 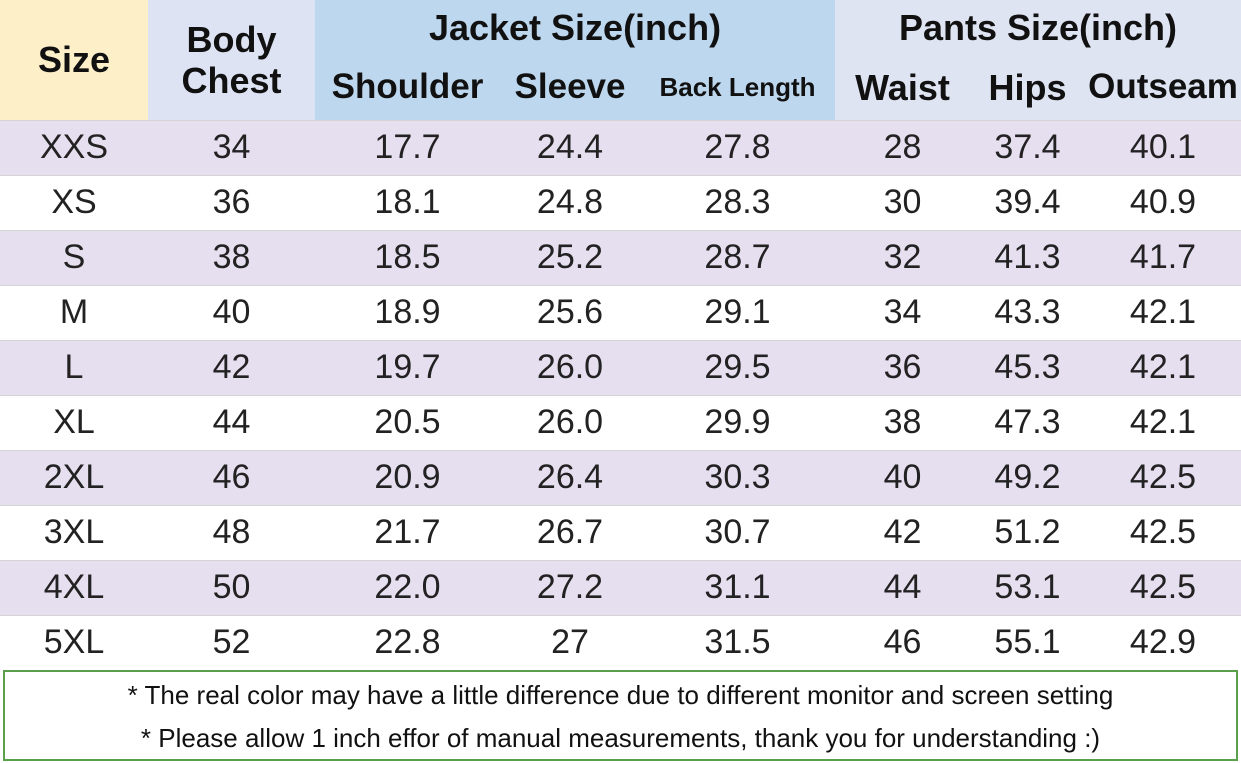 I want to click on value-cell: 37.4, so click(x=1027, y=147).